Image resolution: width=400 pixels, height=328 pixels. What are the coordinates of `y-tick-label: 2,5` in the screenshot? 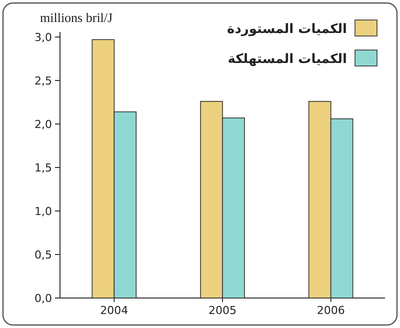 It's located at (43, 81).